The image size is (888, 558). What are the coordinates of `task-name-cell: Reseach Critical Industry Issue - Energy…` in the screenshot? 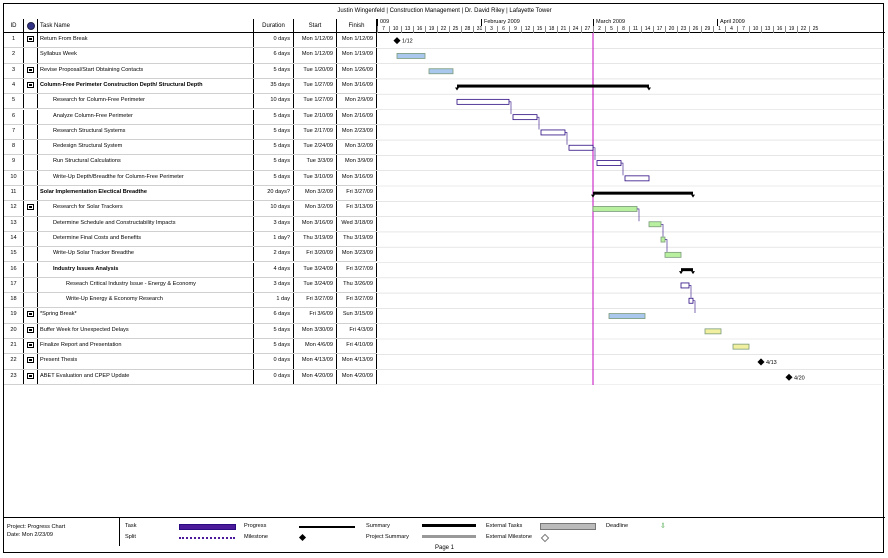 It's located at (146, 285).